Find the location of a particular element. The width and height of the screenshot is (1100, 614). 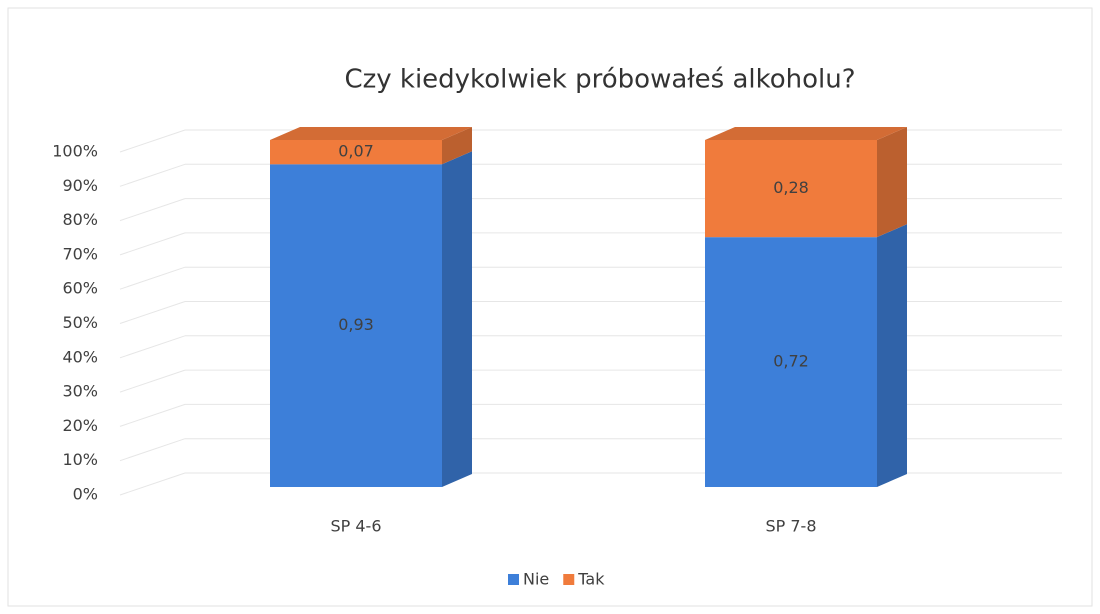

data-label: 0,07 is located at coordinates (356, 151).